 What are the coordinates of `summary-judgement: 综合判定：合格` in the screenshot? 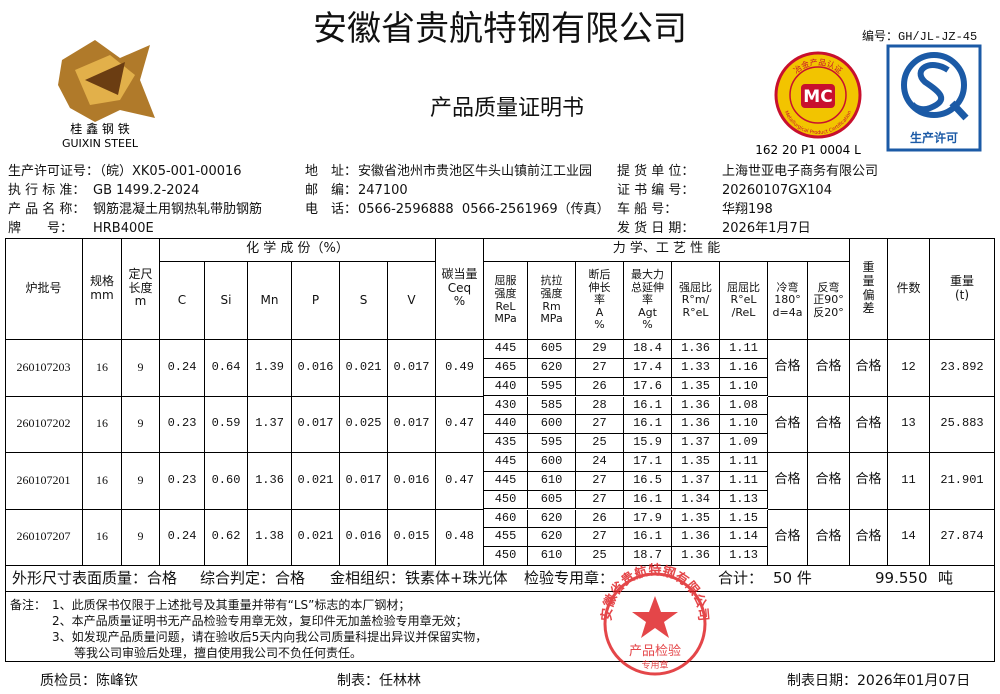 It's located at (253, 578).